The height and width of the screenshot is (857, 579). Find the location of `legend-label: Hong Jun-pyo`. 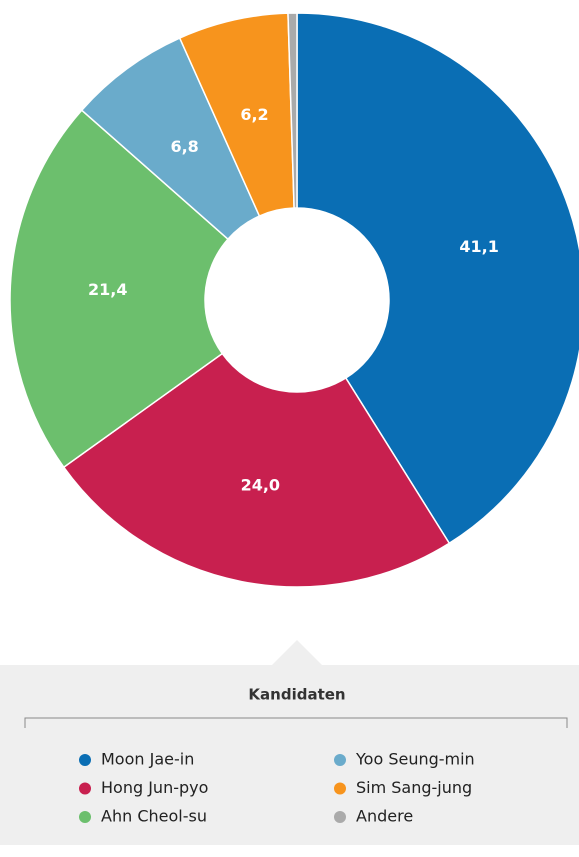

legend-label: Hong Jun-pyo is located at coordinates (154, 787).